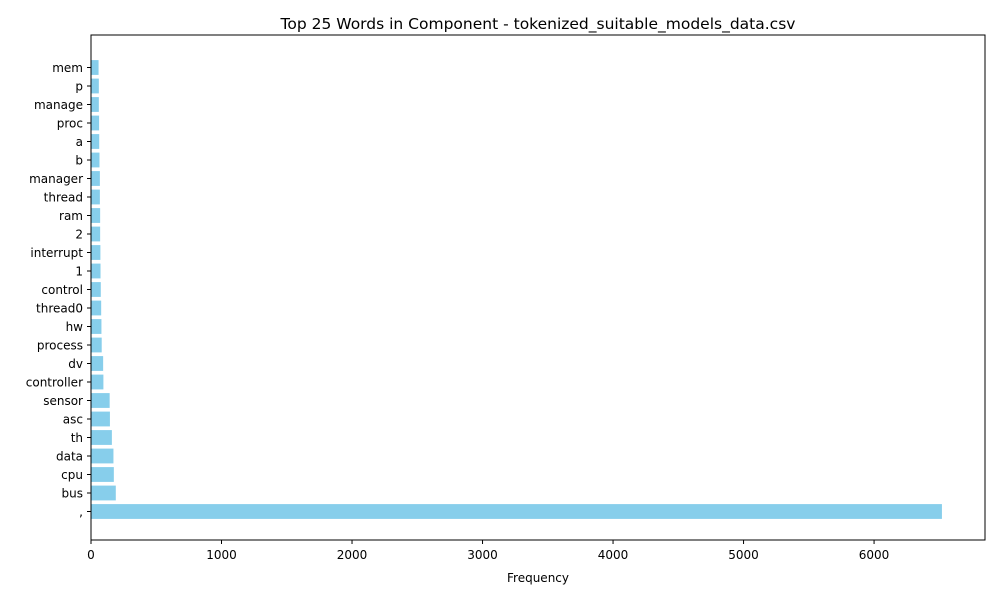  Describe the element at coordinates (71, 216) in the screenshot. I see `y-tick-label: ram` at that location.